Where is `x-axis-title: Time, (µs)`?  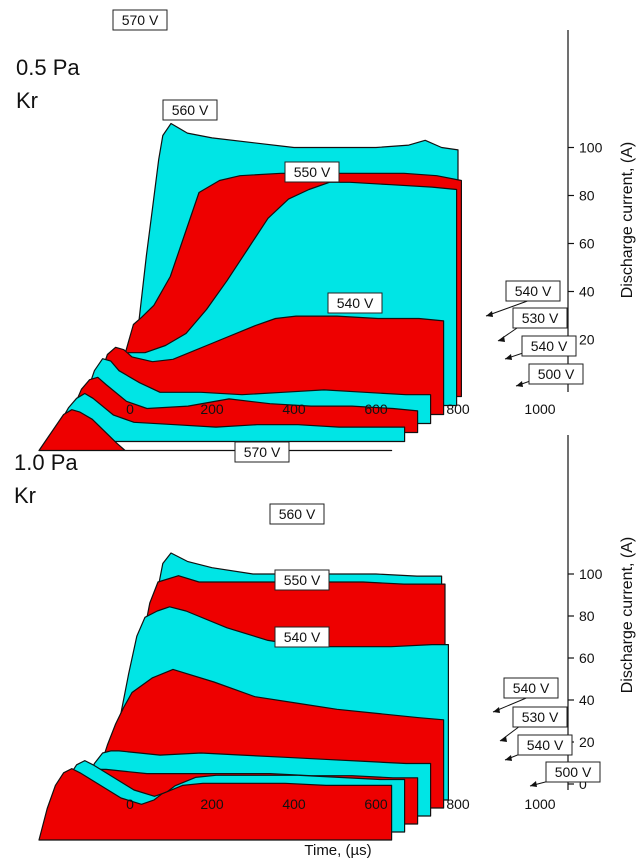 x-axis-title: Time, (µs) is located at coordinates (337, 850).